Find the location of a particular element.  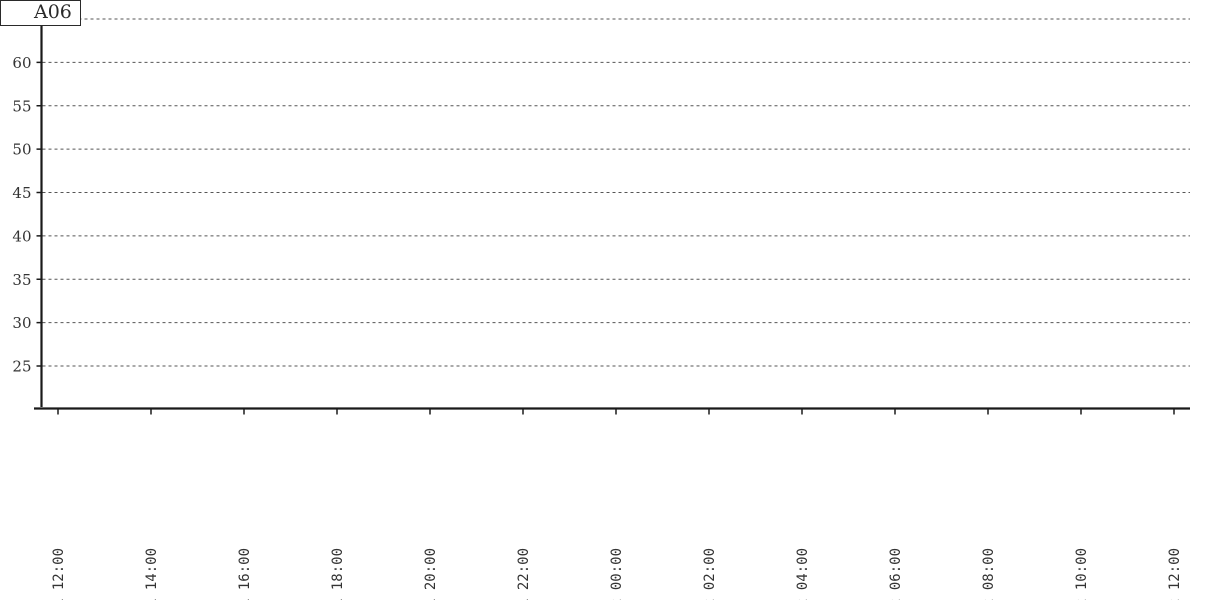

y-tick-label-45: 45 is located at coordinates (21, 193).